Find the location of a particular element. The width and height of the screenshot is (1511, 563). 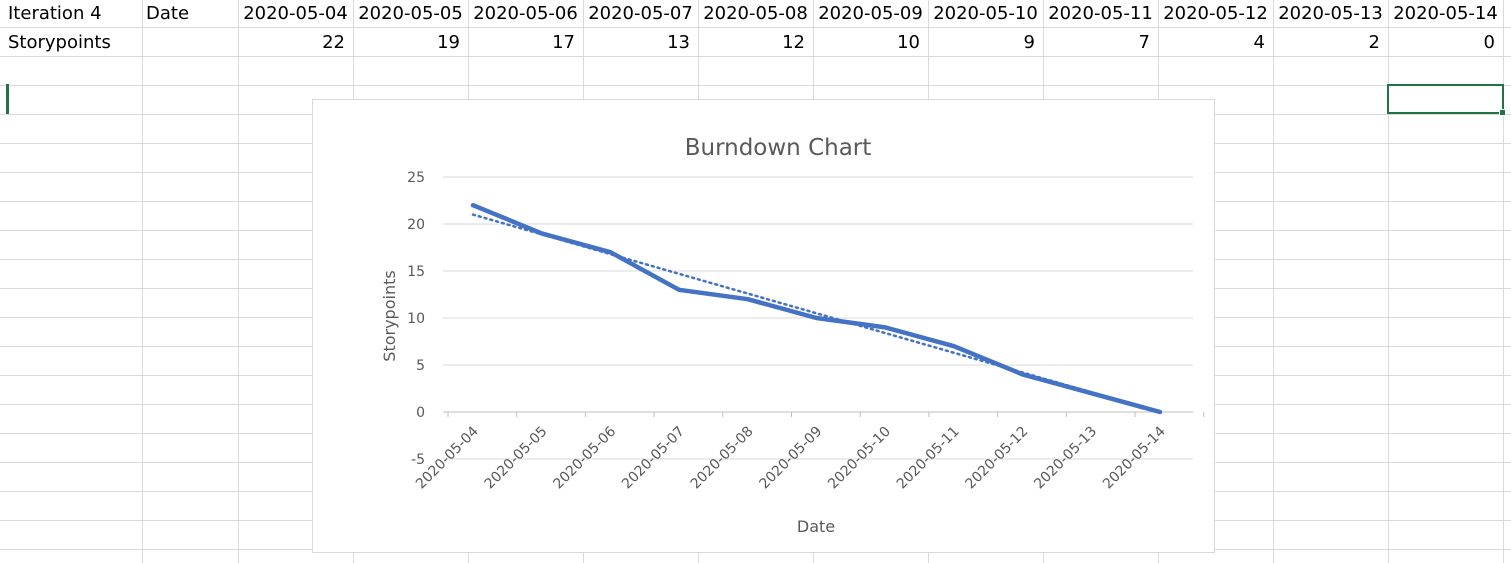

cell-points-2: 19 is located at coordinates (448, 42).